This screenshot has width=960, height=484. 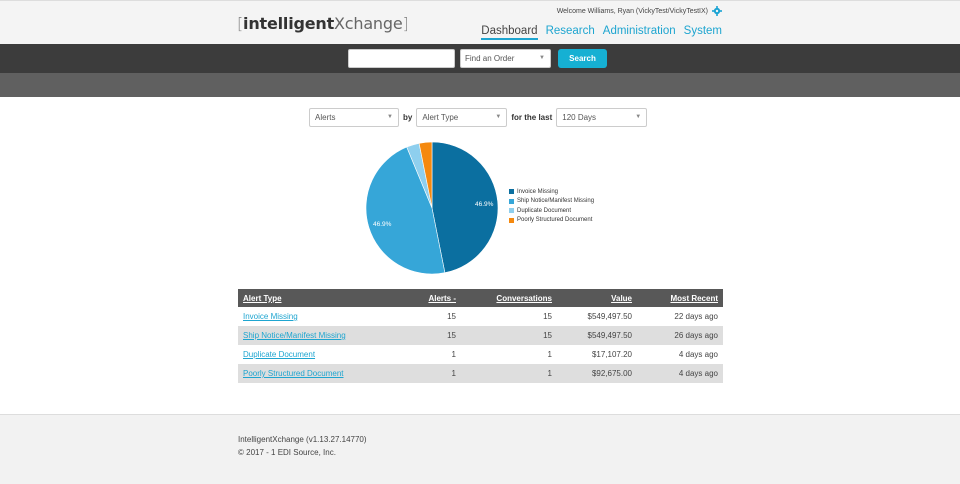 What do you see at coordinates (405, 23) in the screenshot?
I see `logo-bracket-close: ]` at bounding box center [405, 23].